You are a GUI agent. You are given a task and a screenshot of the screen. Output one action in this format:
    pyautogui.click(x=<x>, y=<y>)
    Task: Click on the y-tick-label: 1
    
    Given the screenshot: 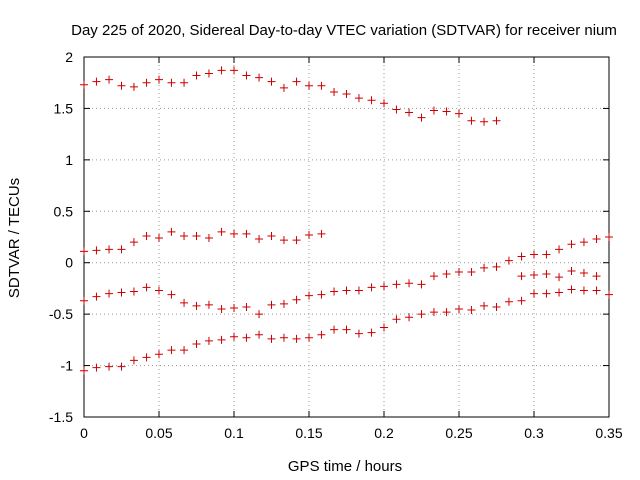 What is the action you would take?
    pyautogui.click(x=69, y=160)
    